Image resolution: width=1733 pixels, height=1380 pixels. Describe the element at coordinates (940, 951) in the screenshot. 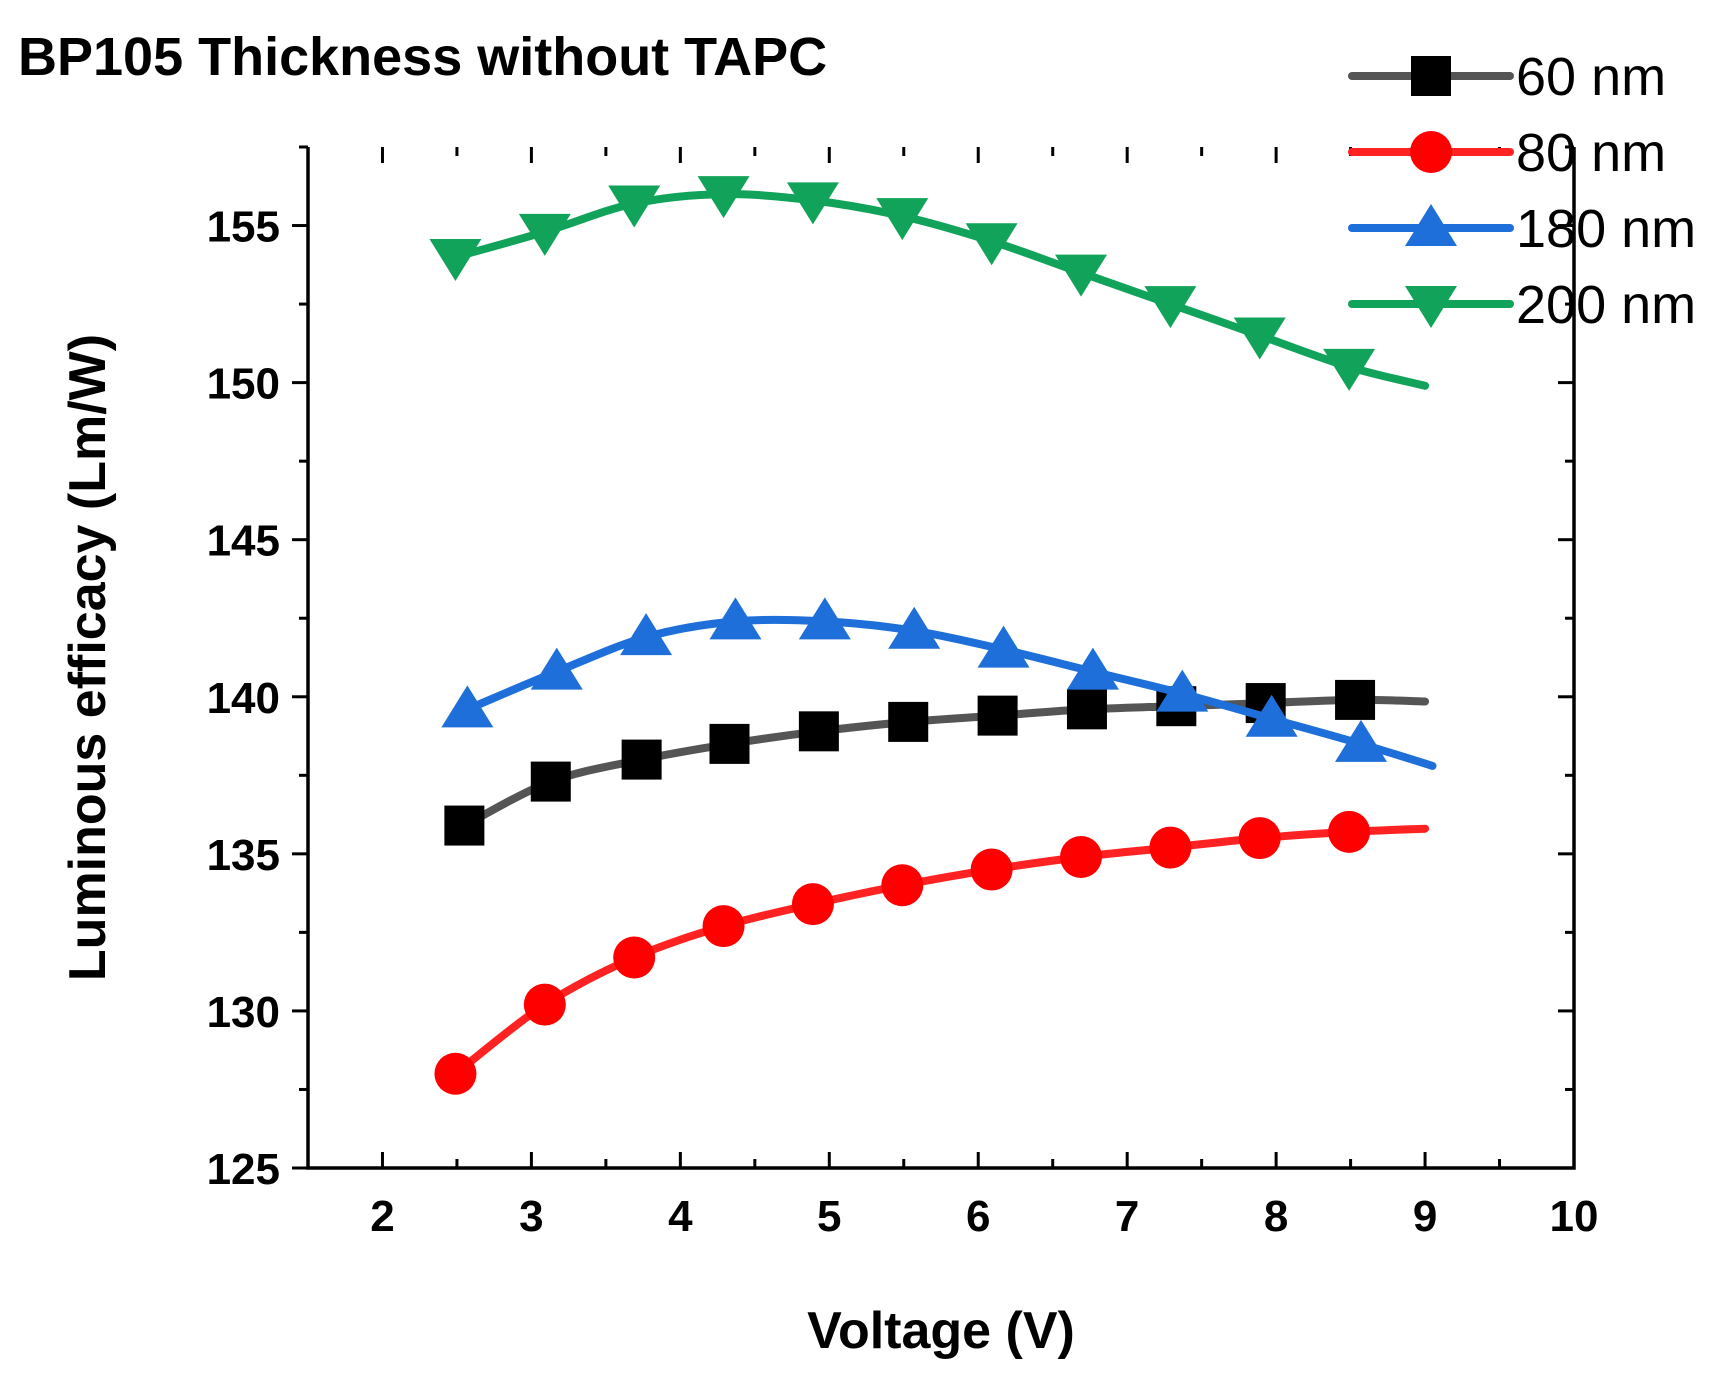

I see `series-line-80-nm` at that location.